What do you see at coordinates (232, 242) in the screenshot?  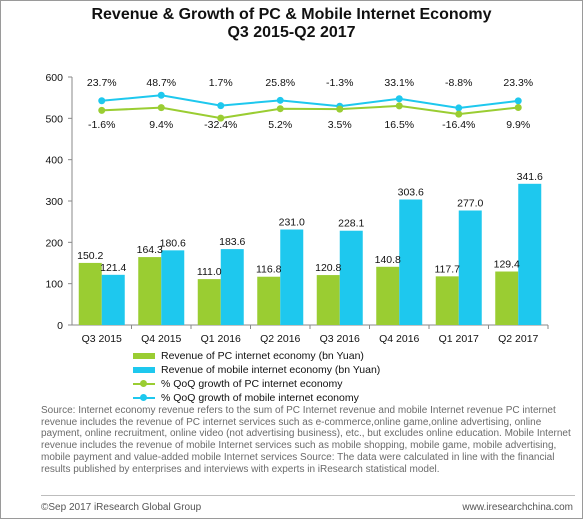 I see `data-label-mobile: 183.6` at bounding box center [232, 242].